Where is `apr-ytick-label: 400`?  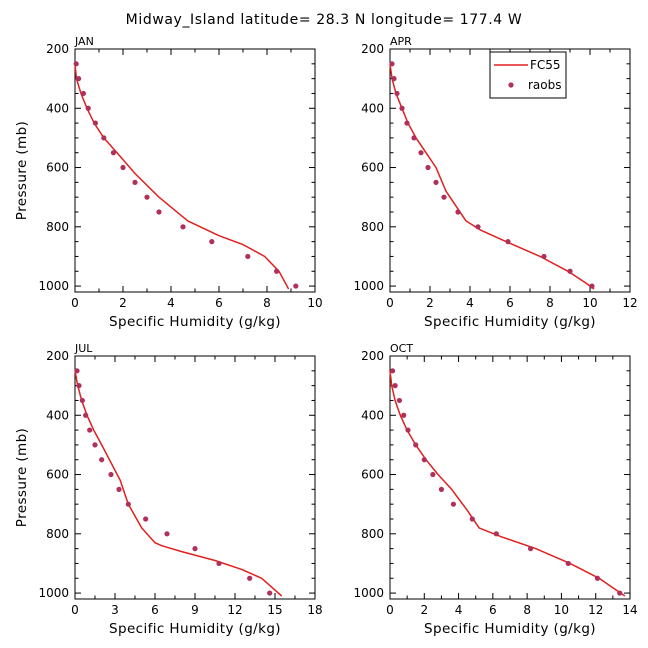 apr-ytick-label: 400 is located at coordinates (372, 108).